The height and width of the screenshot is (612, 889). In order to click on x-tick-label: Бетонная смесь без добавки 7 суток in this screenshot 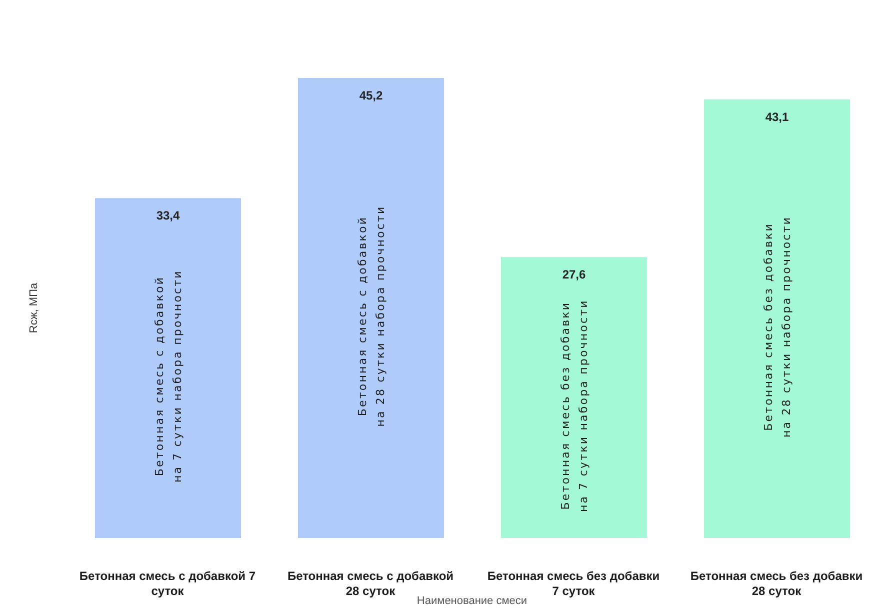, I will do `click(573, 583)`.